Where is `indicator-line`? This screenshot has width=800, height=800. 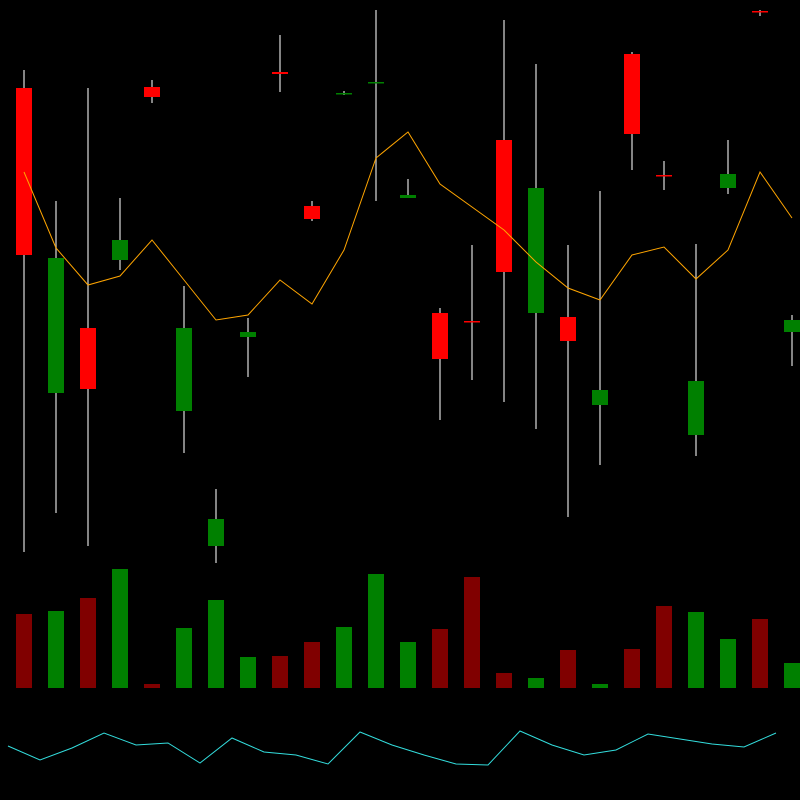 indicator-line is located at coordinates (392, 748).